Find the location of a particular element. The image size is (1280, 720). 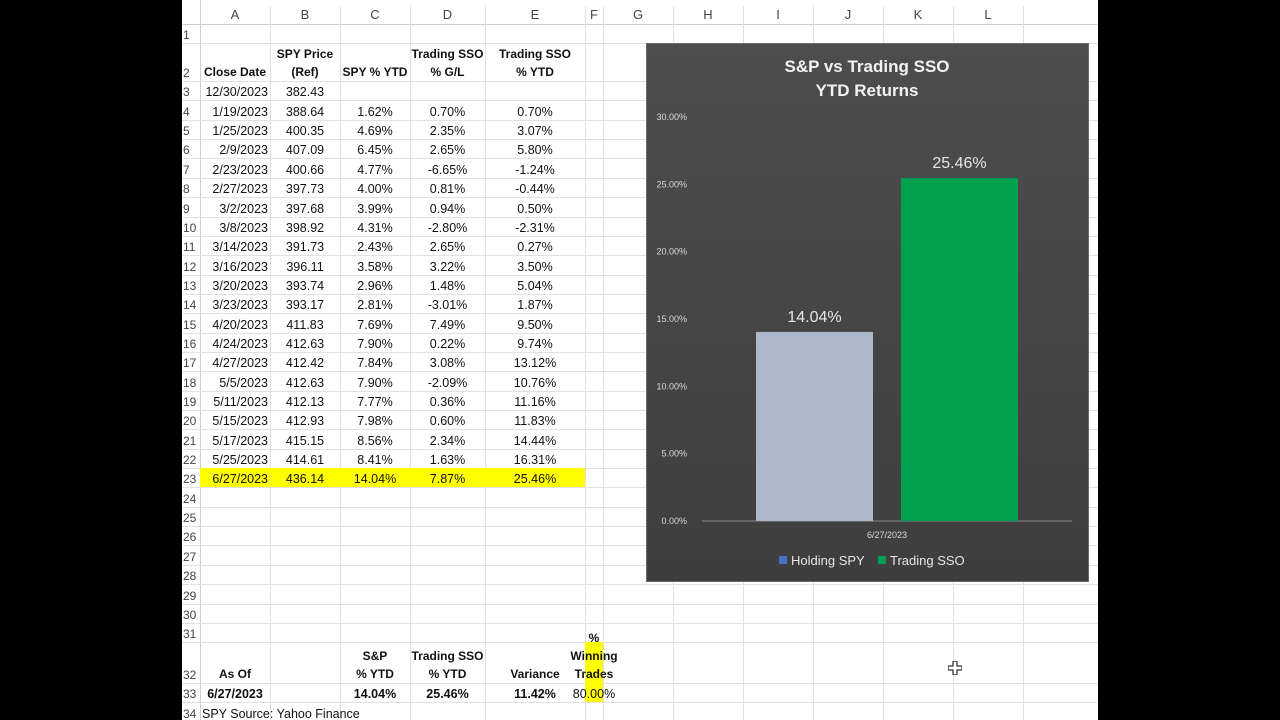

column-header-l: L is located at coordinates (988, 14).